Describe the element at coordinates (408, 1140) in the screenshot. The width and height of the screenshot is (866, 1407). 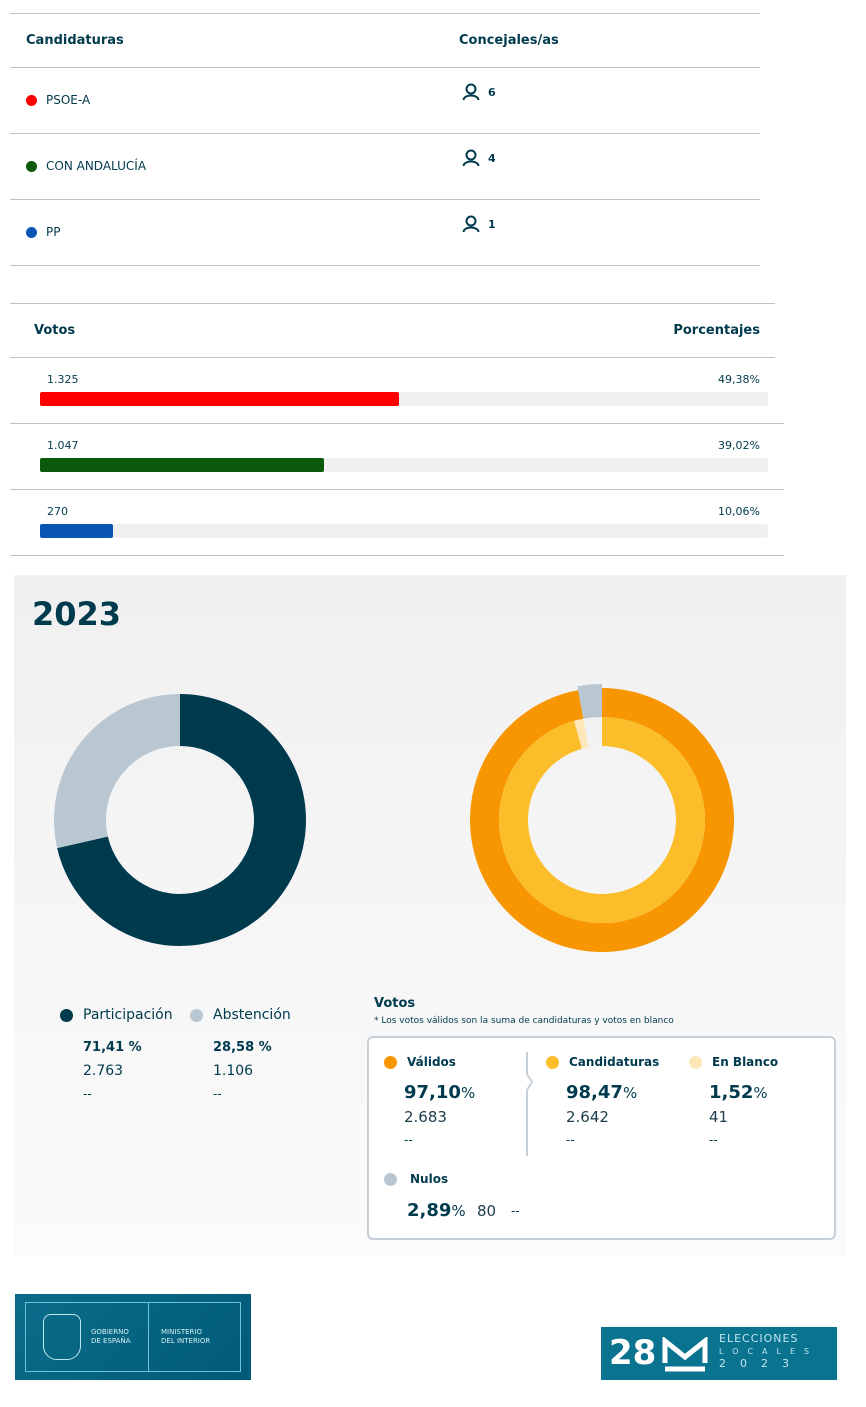
I see `validos-extra: --` at that location.